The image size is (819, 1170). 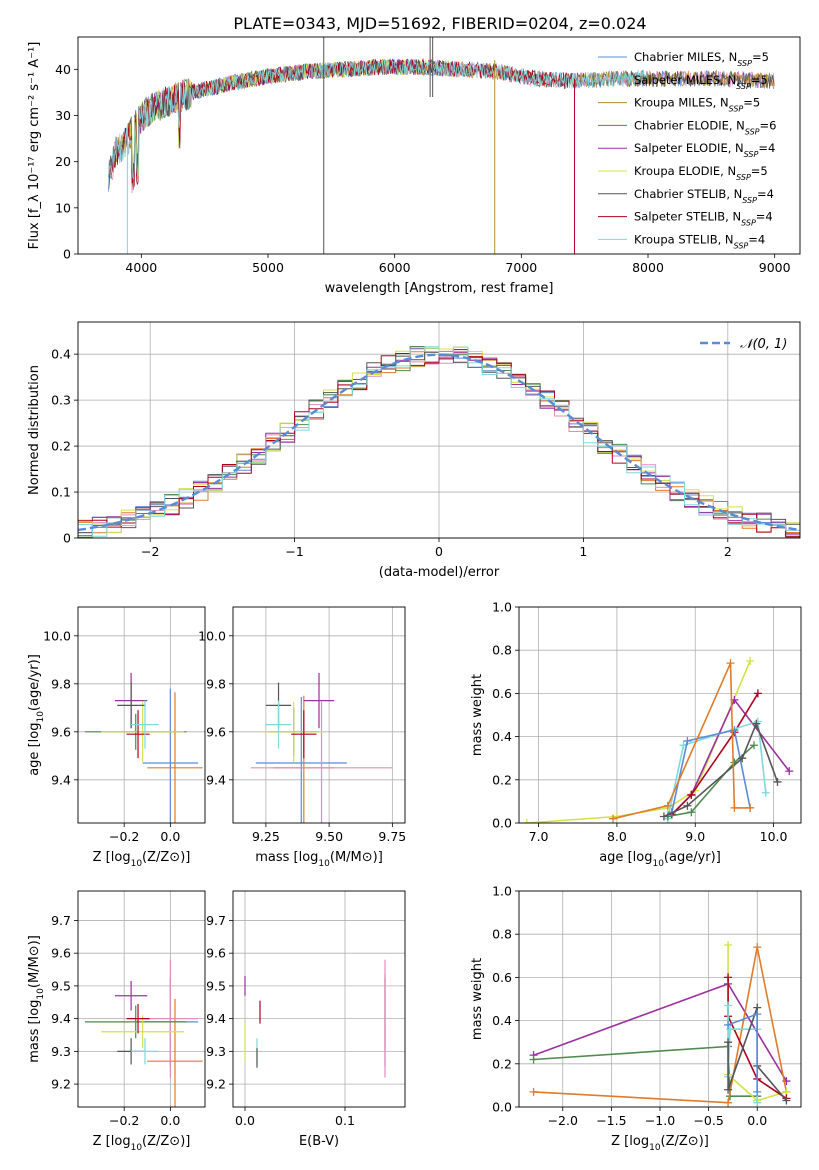 I want to click on x-tick-label: 7.0, so click(x=539, y=836).